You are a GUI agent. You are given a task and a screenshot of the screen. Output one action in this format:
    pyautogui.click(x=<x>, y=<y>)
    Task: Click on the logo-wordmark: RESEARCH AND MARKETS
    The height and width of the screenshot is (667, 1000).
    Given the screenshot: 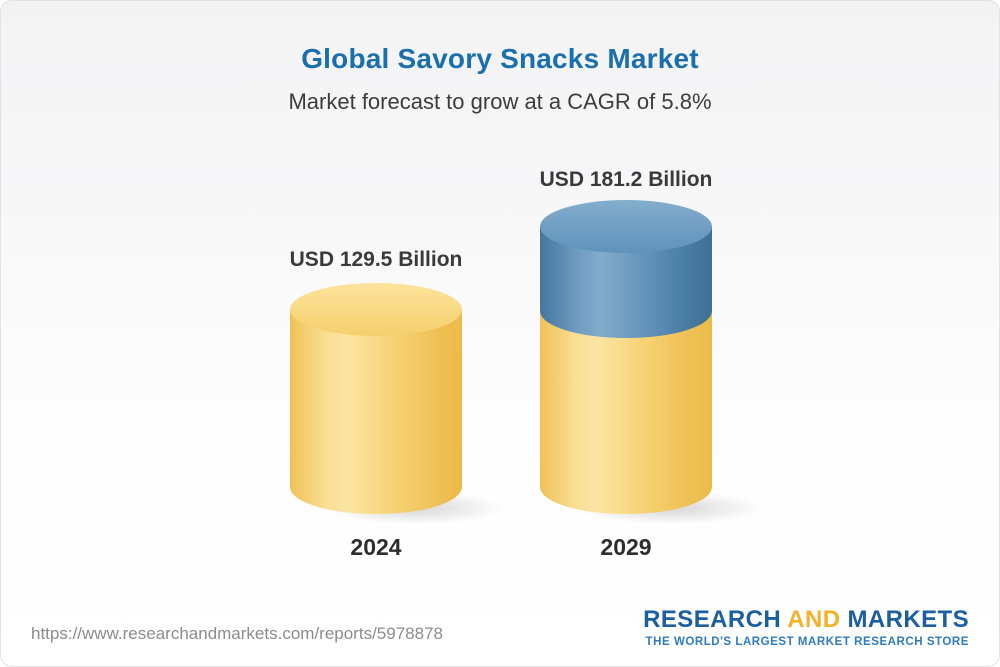 What is the action you would take?
    pyautogui.click(x=806, y=619)
    